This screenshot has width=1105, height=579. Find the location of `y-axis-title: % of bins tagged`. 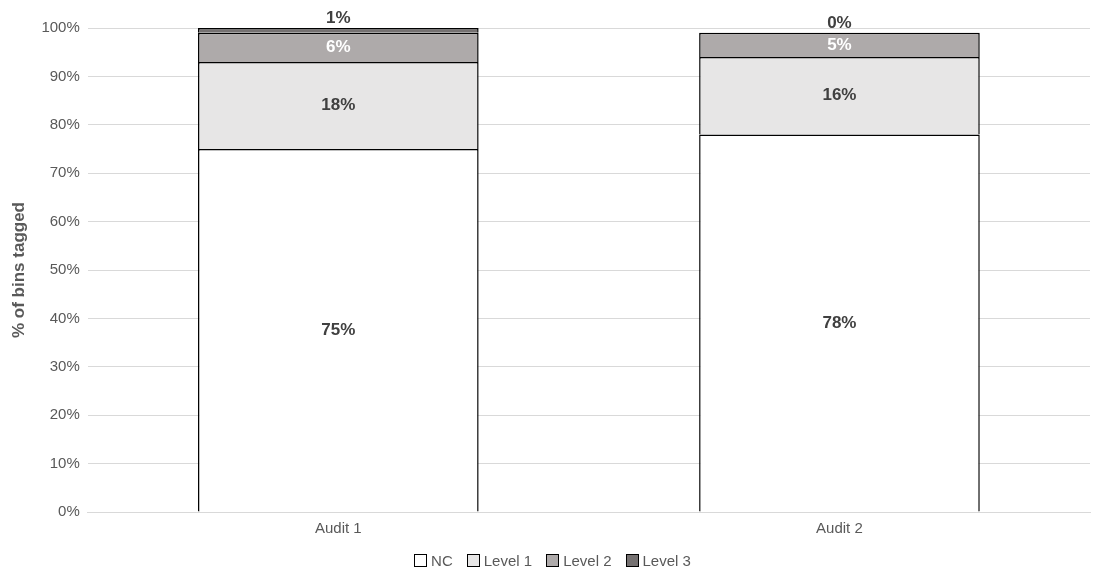

y-axis-title: % of bins tagged is located at coordinates (18, 270).